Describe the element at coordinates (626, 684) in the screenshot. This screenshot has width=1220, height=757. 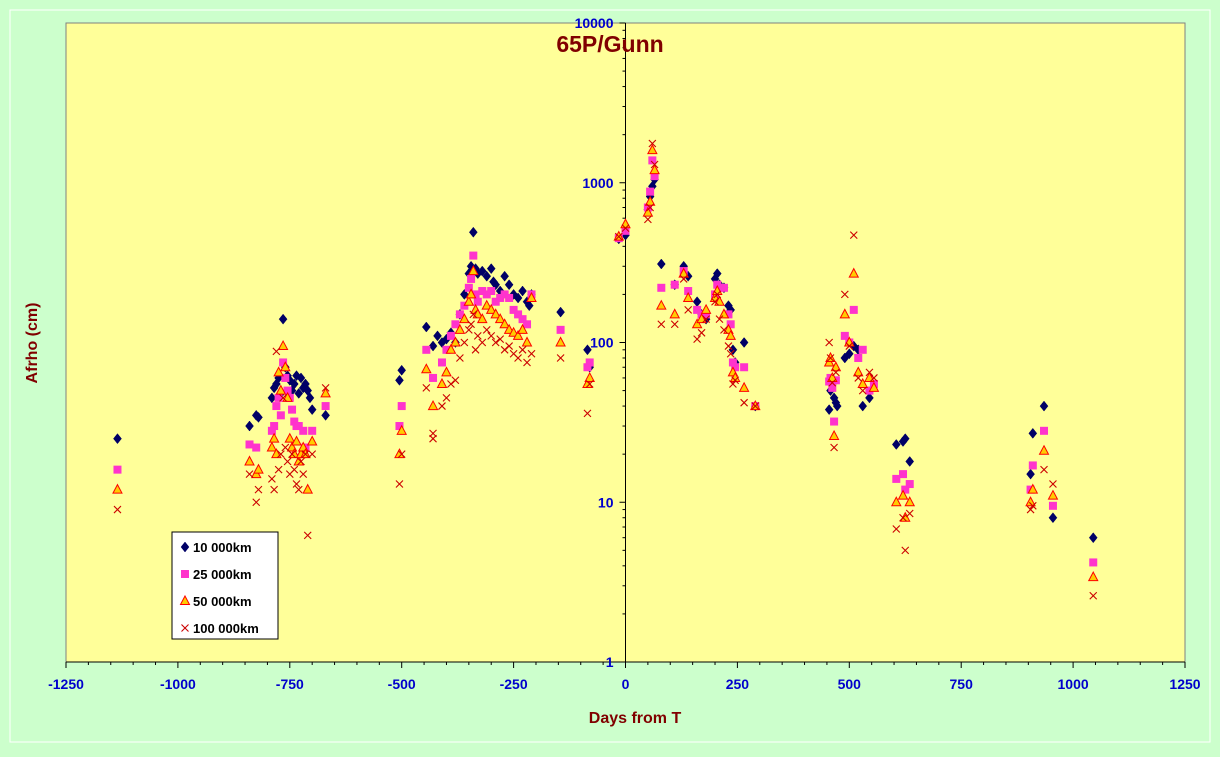
I see `x-tick-label: 0` at that location.